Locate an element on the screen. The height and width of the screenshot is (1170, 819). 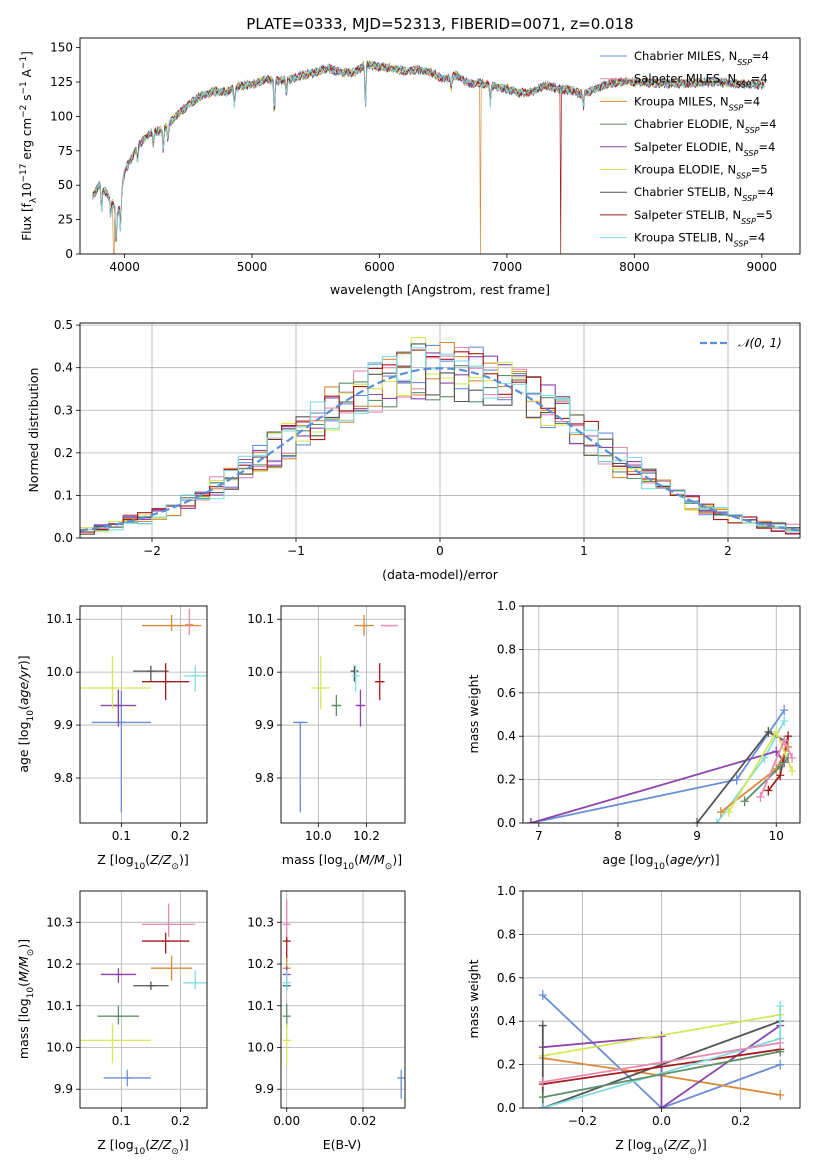
y-tick-label: 25 is located at coordinates (65, 220).